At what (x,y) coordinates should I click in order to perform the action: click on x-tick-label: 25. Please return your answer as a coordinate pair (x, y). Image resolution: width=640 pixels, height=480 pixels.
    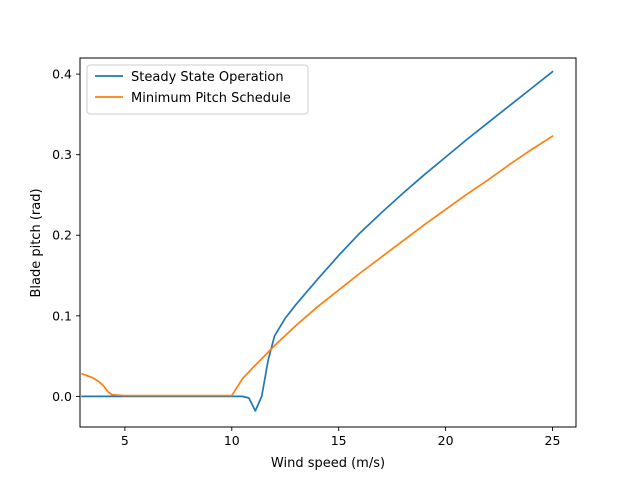
    Looking at the image, I should click on (553, 440).